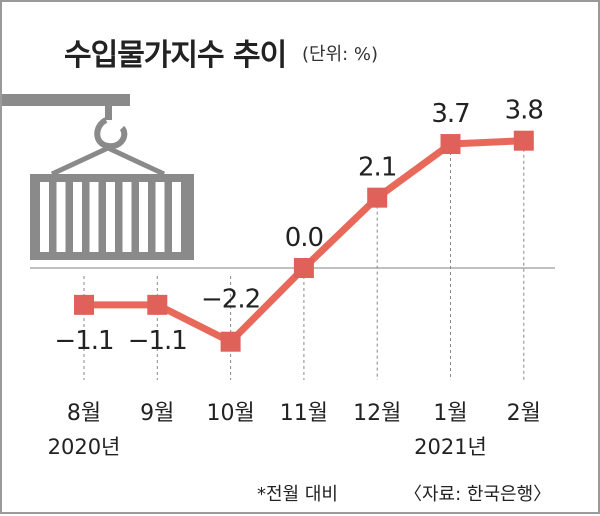 The image size is (600, 516). Describe the element at coordinates (377, 413) in the screenshot. I see `x-tick-label: 12월` at that location.